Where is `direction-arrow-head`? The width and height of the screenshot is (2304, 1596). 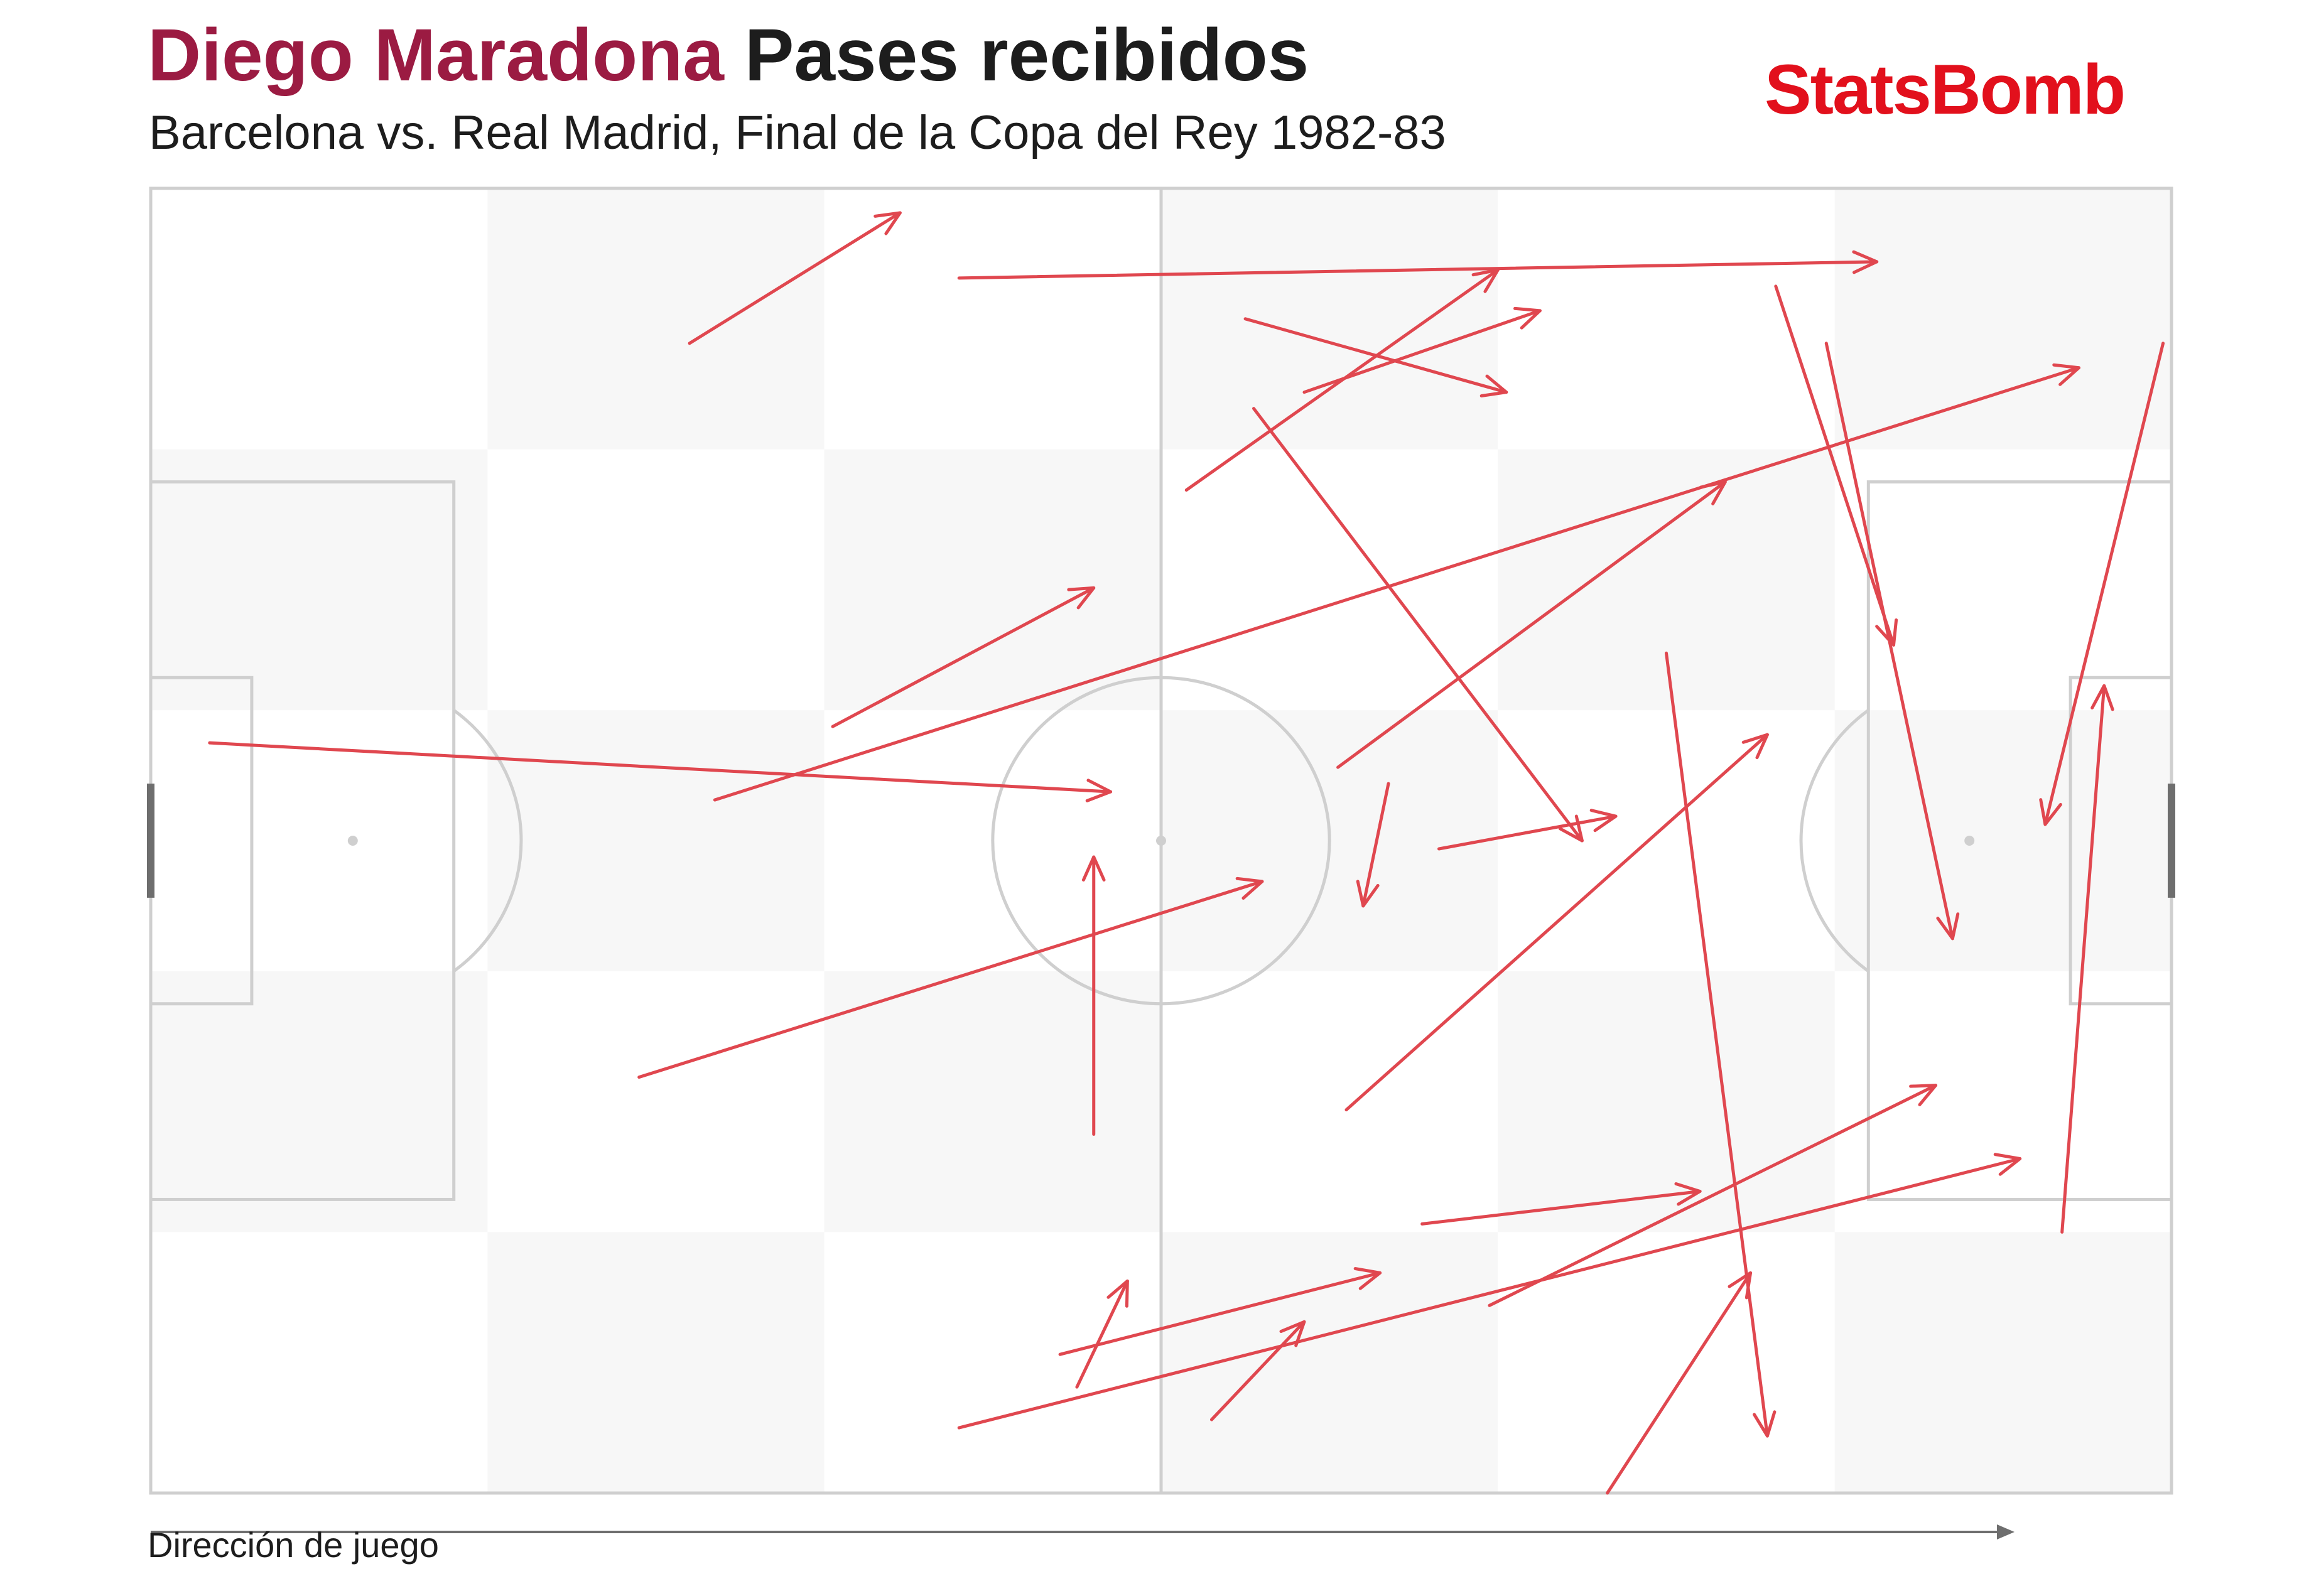 direction-arrow-head is located at coordinates (2006, 1531).